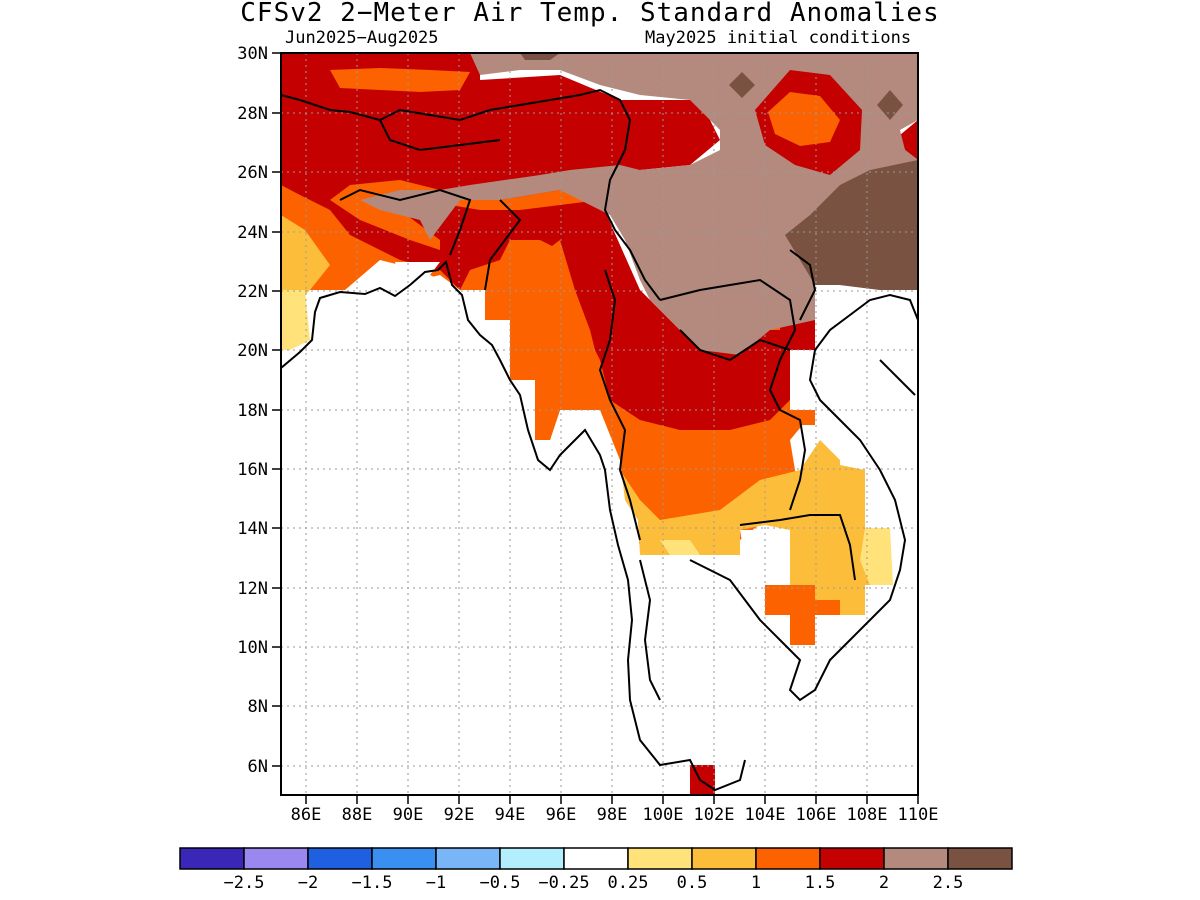 Image resolution: width=1200 pixels, height=900 pixels. I want to click on lon-label: 108E, so click(867, 815).